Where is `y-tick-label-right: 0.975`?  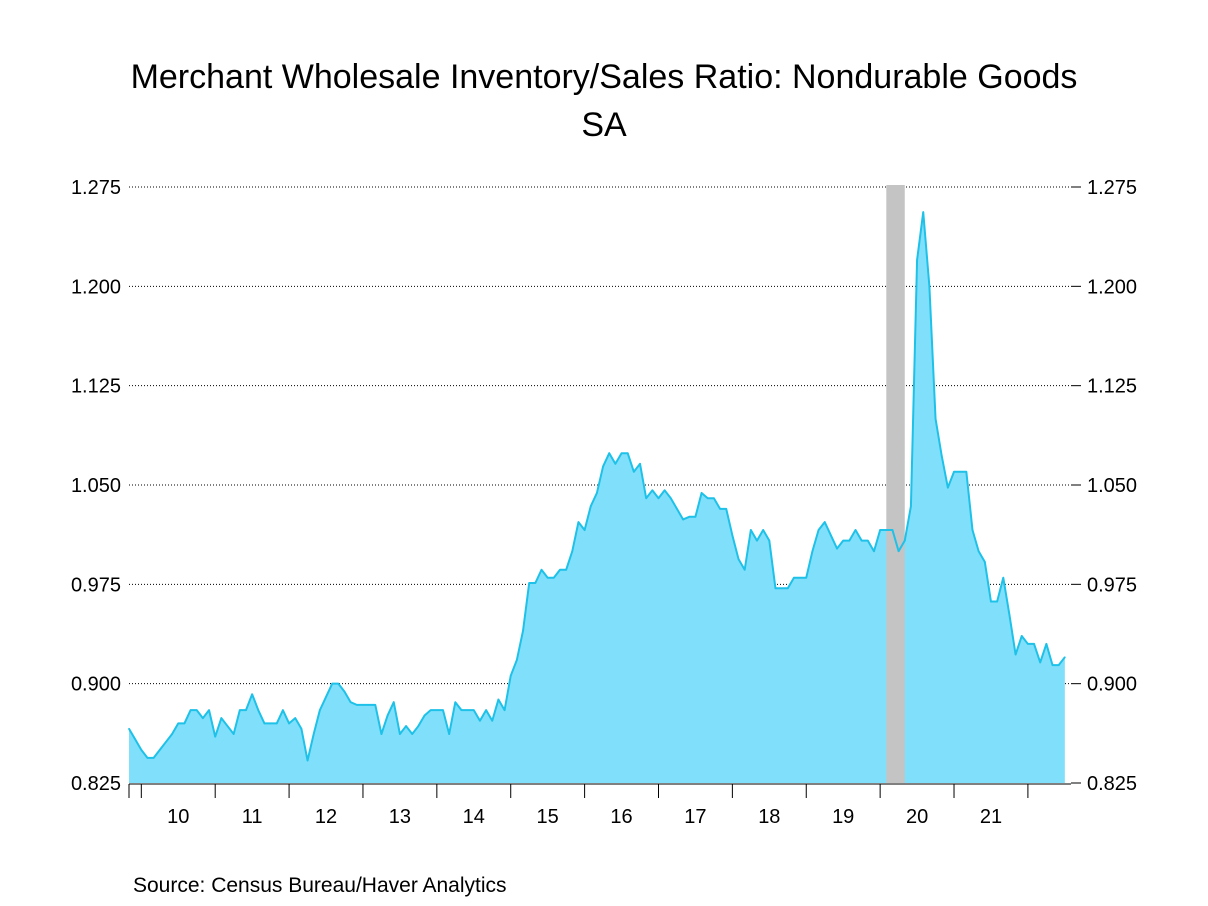 y-tick-label-right: 0.975 is located at coordinates (1112, 585).